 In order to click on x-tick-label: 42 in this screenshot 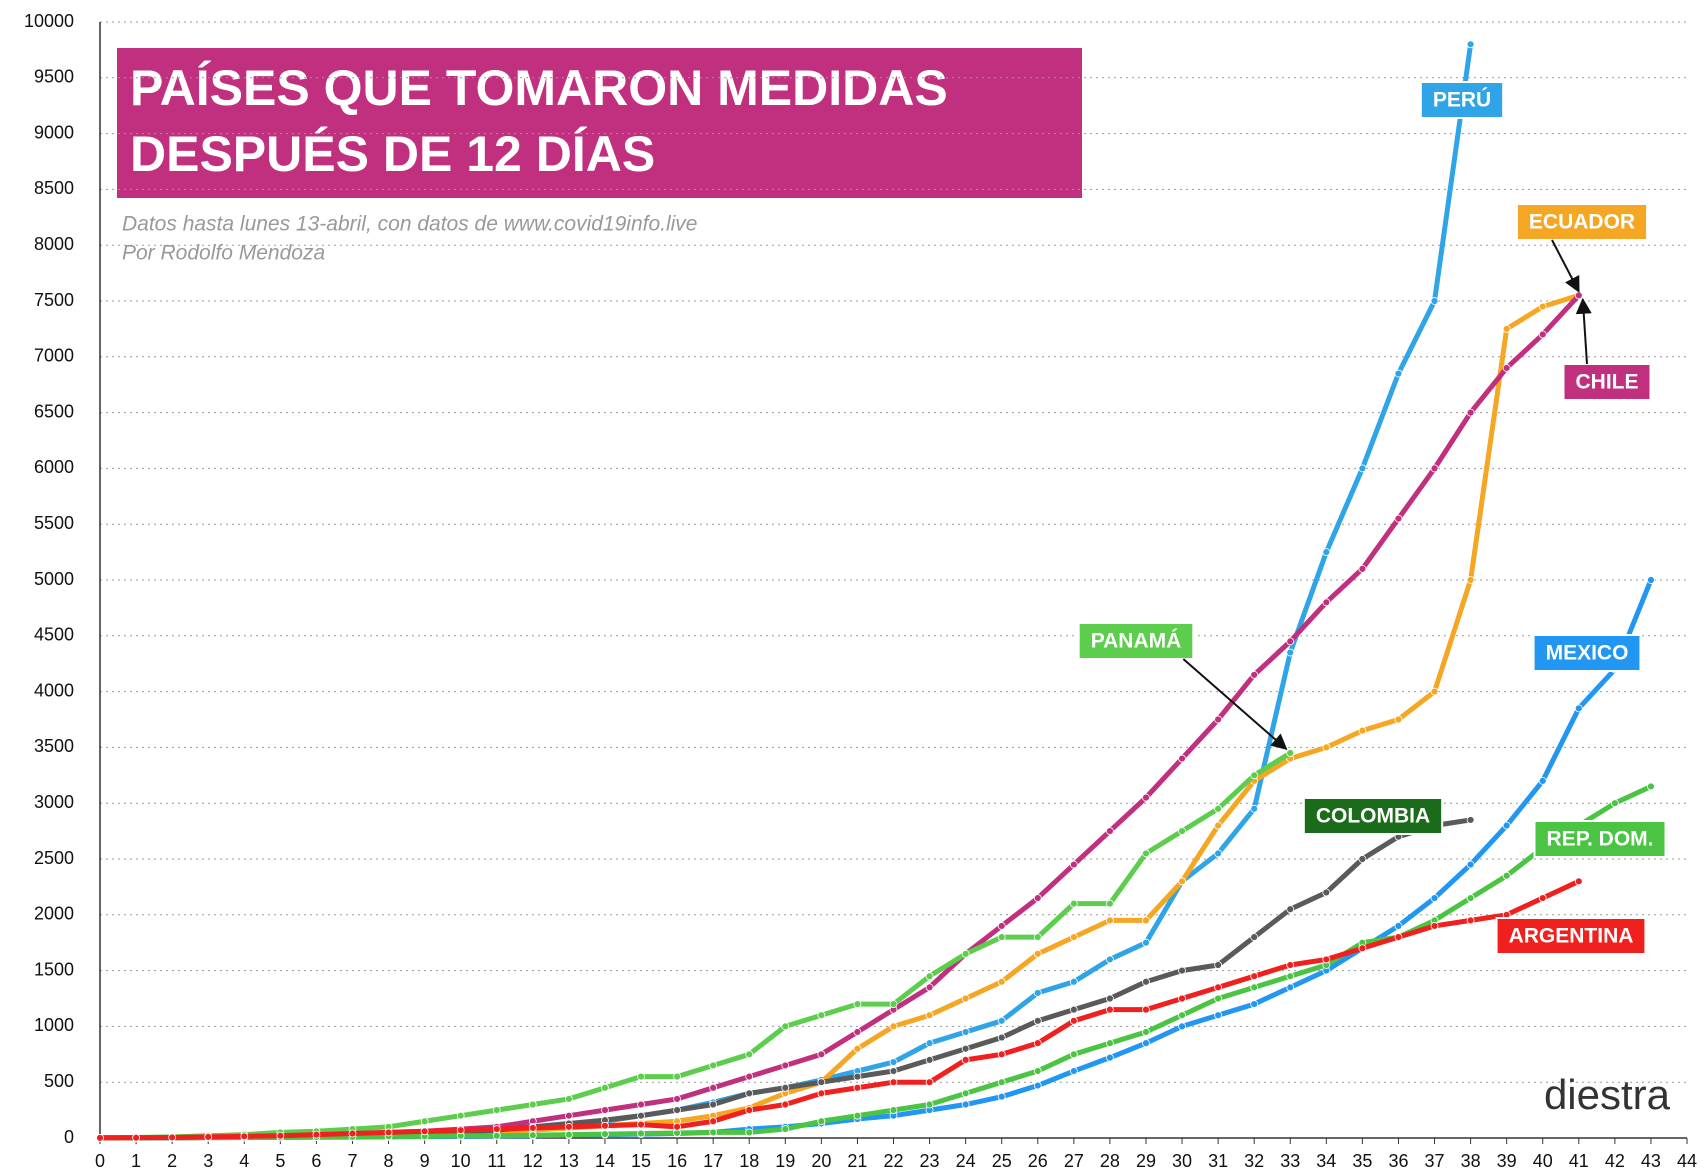, I will do `click(1615, 1161)`.